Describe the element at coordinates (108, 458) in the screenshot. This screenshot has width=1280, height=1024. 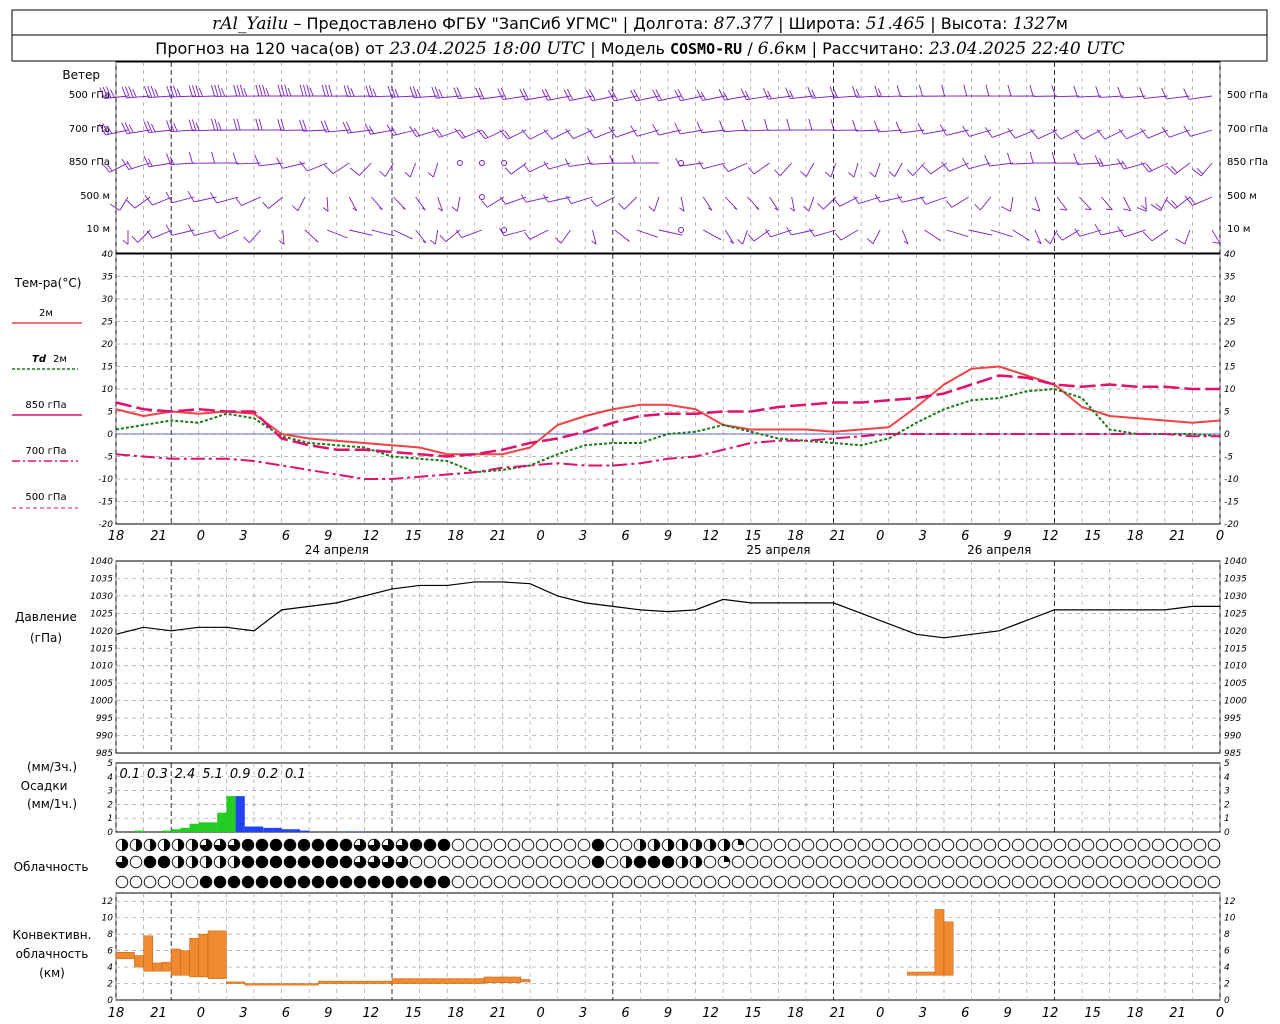
I see `temp-ytick-left: -5` at that location.